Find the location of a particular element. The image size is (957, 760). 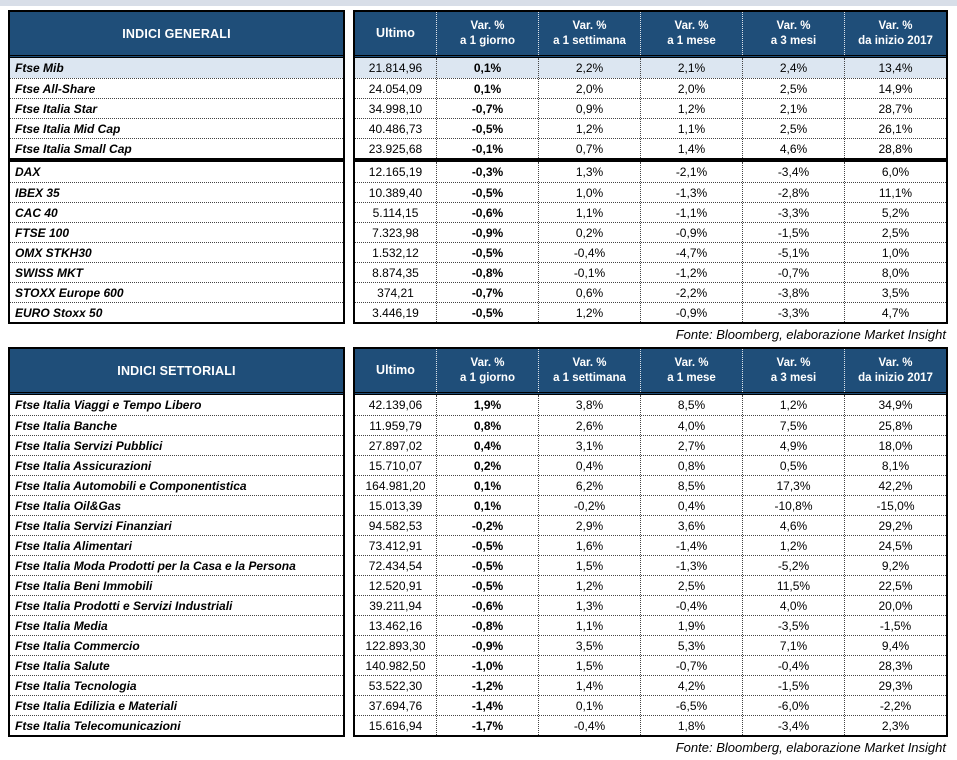

table-row: OMX STKH30 is located at coordinates (176, 252).